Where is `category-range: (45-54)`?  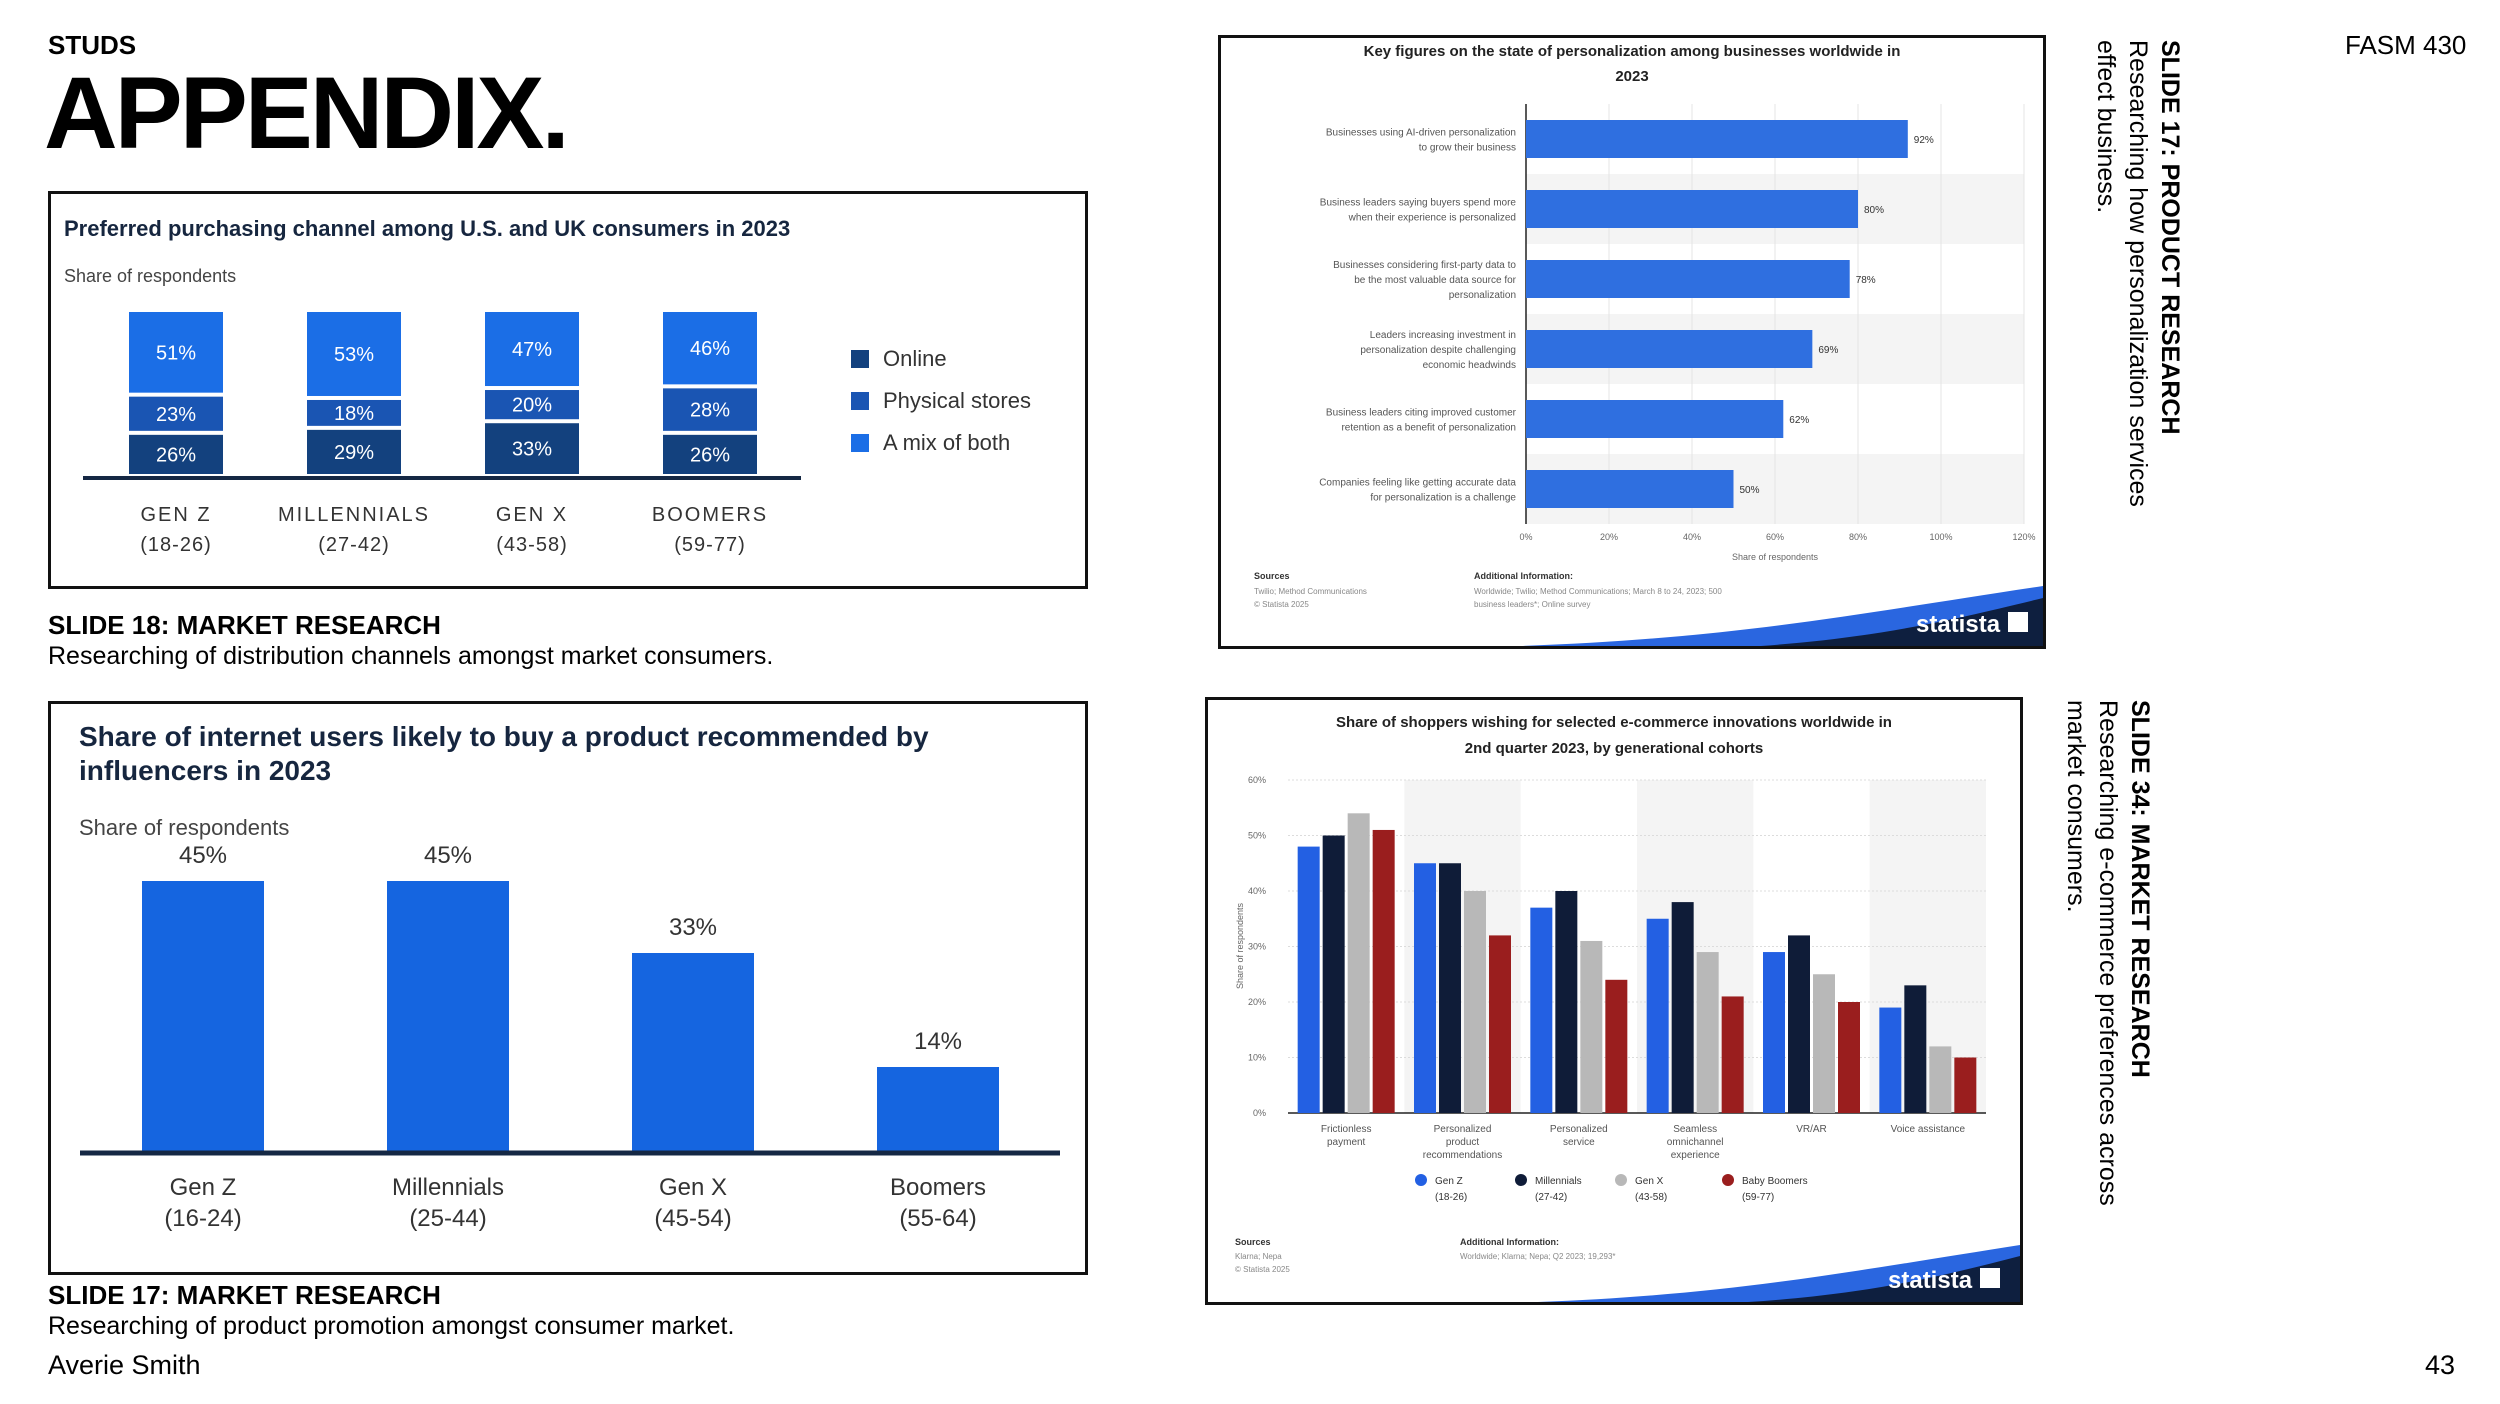 category-range: (45-54) is located at coordinates (692, 1218).